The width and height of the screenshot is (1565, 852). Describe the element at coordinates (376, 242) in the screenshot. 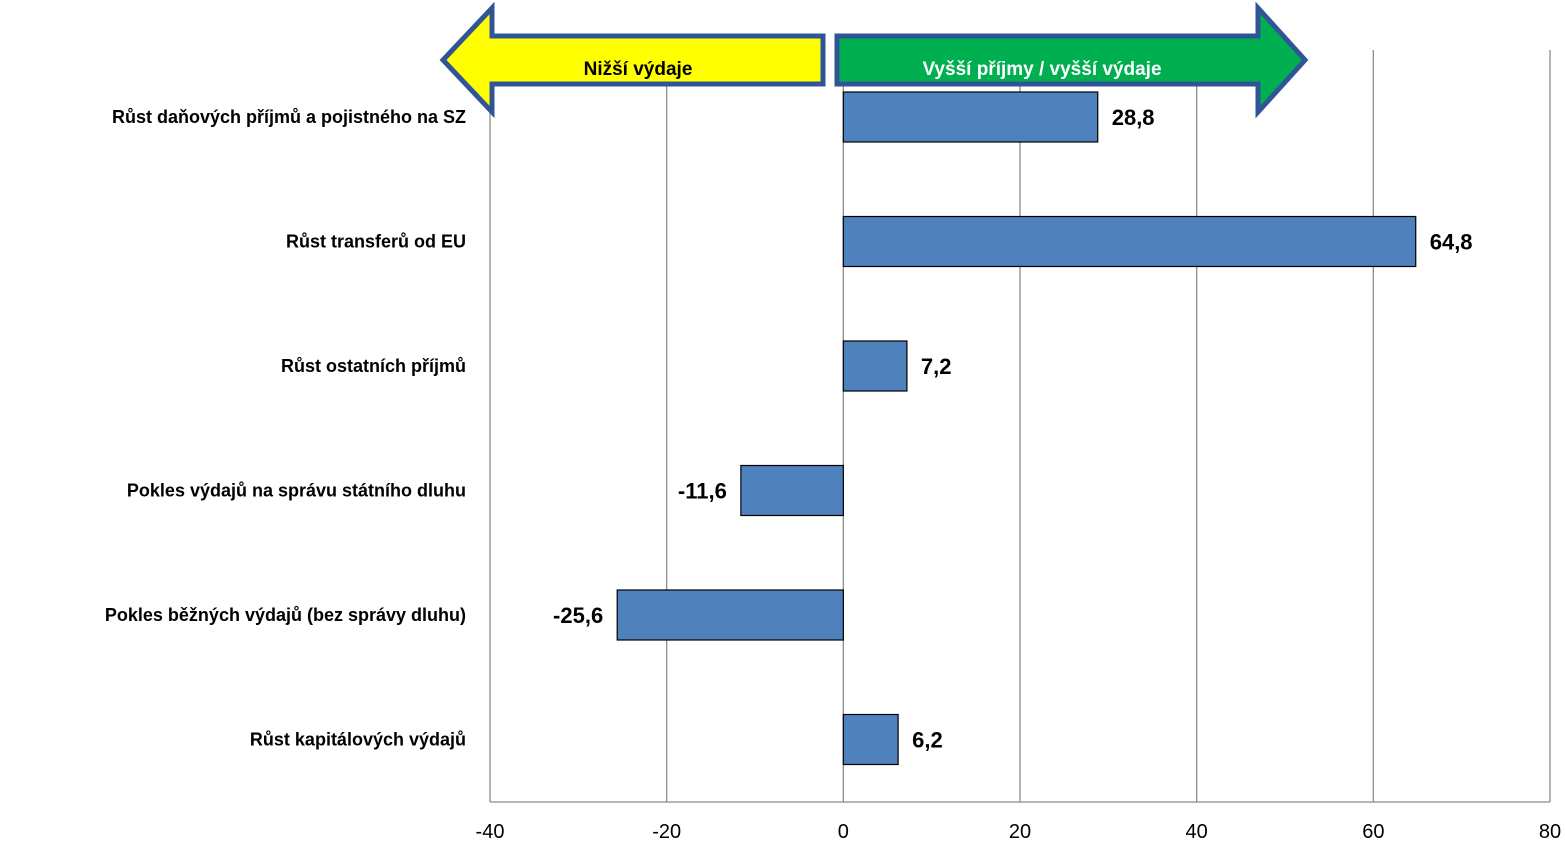

I see `category-label: Růst transferů od EU` at that location.